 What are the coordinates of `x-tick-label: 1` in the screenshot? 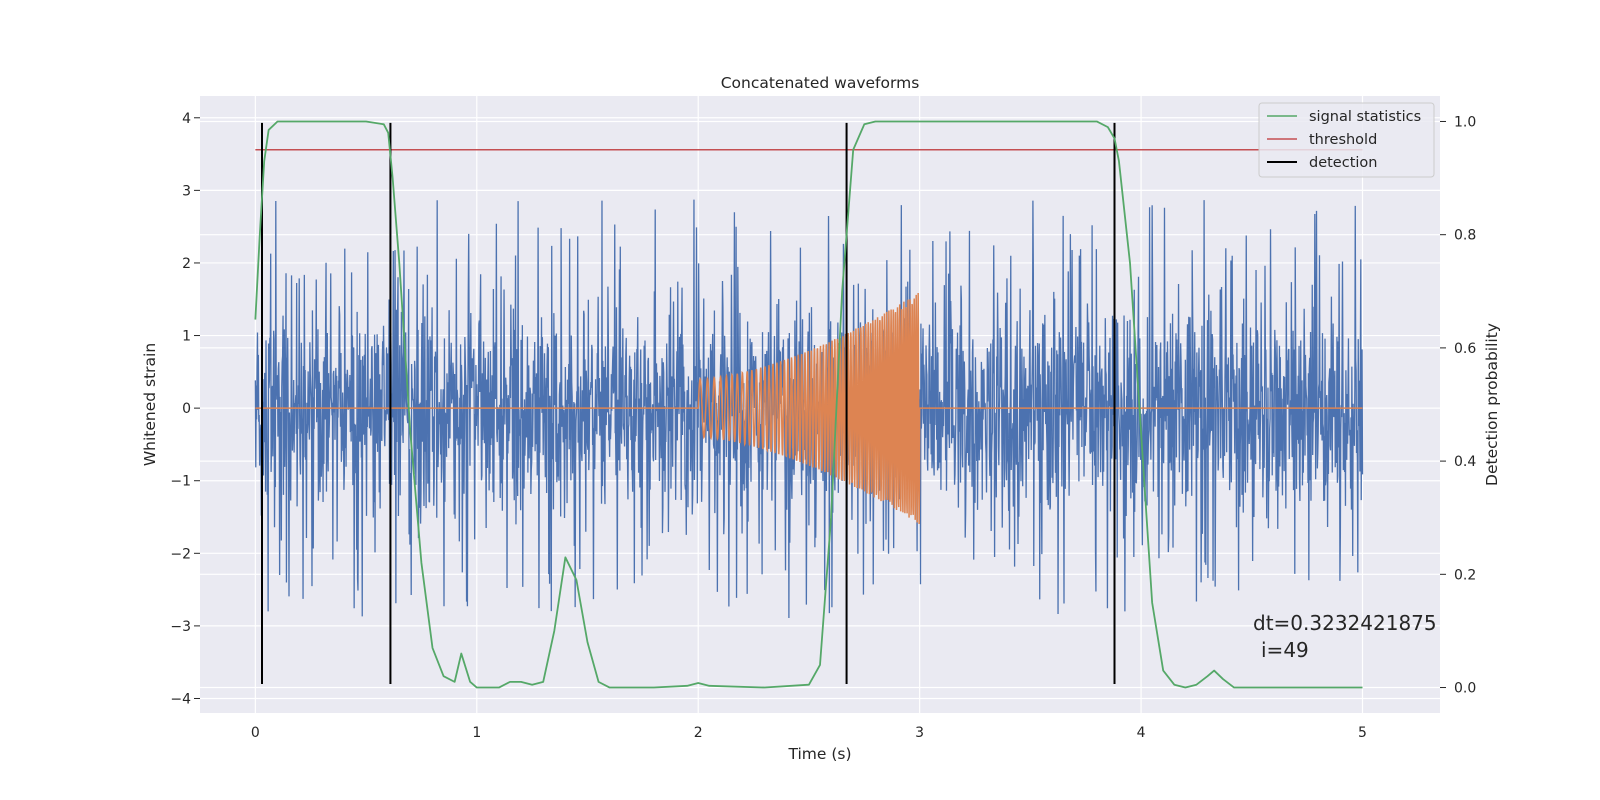 It's located at (476, 733).